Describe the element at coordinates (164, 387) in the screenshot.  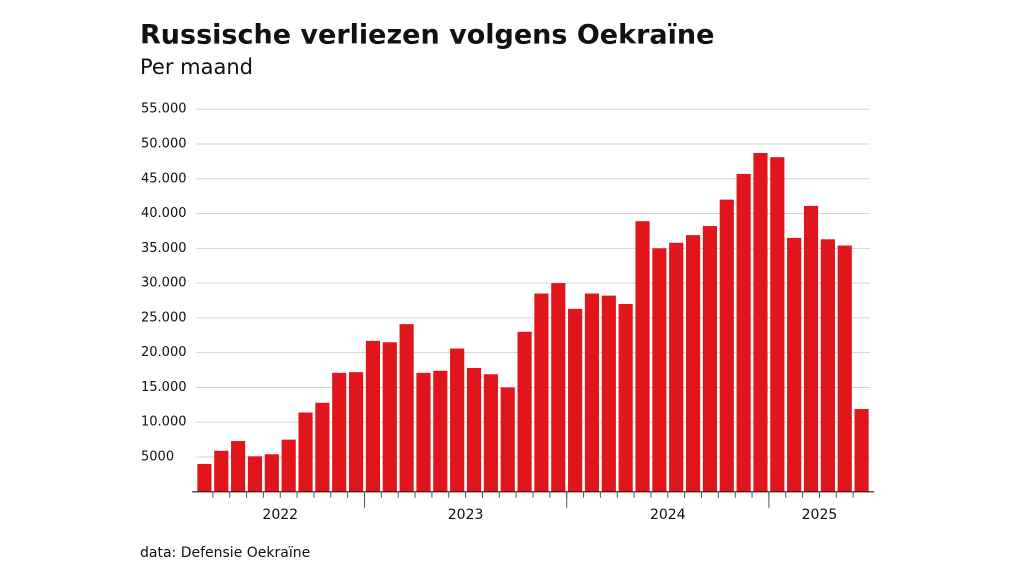
I see `y-tick-label: 15.000` at that location.